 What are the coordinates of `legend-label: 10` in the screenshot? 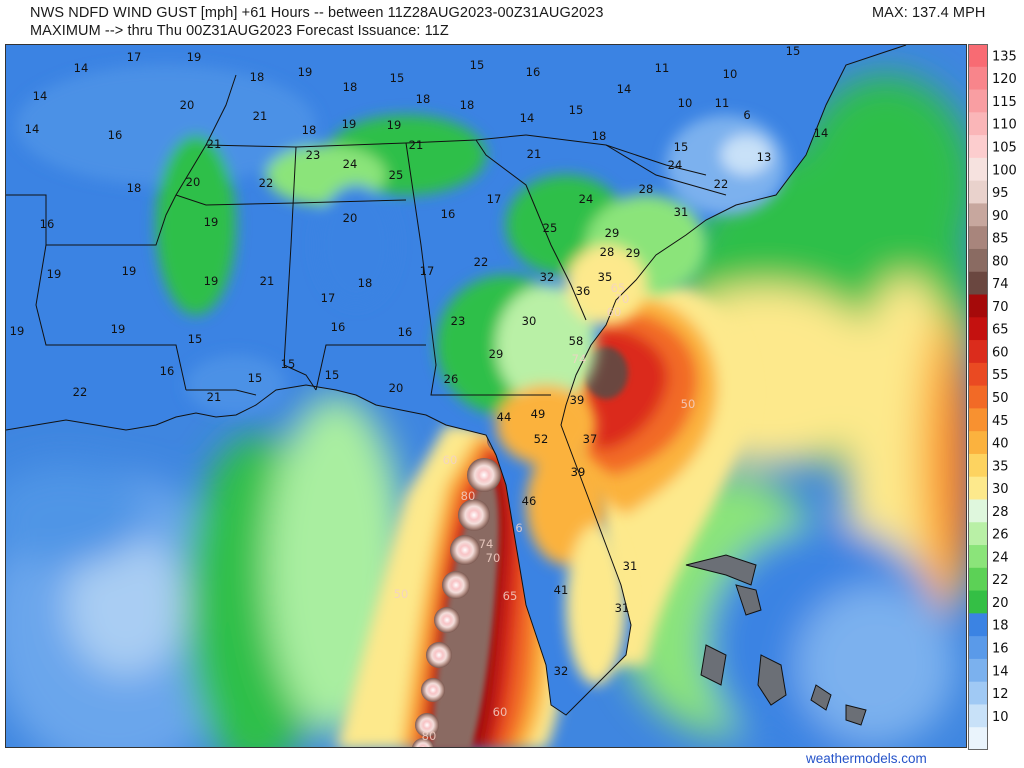 It's located at (1000, 717).